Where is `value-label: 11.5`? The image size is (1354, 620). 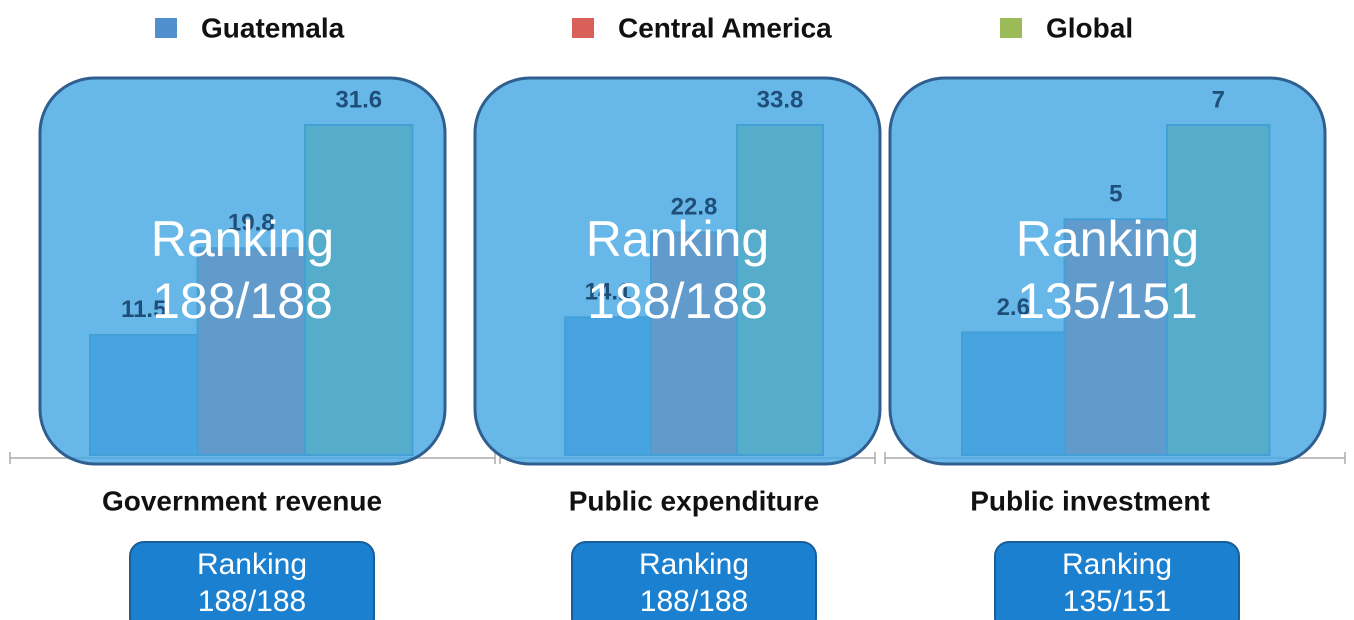 value-label: 11.5 is located at coordinates (143, 309).